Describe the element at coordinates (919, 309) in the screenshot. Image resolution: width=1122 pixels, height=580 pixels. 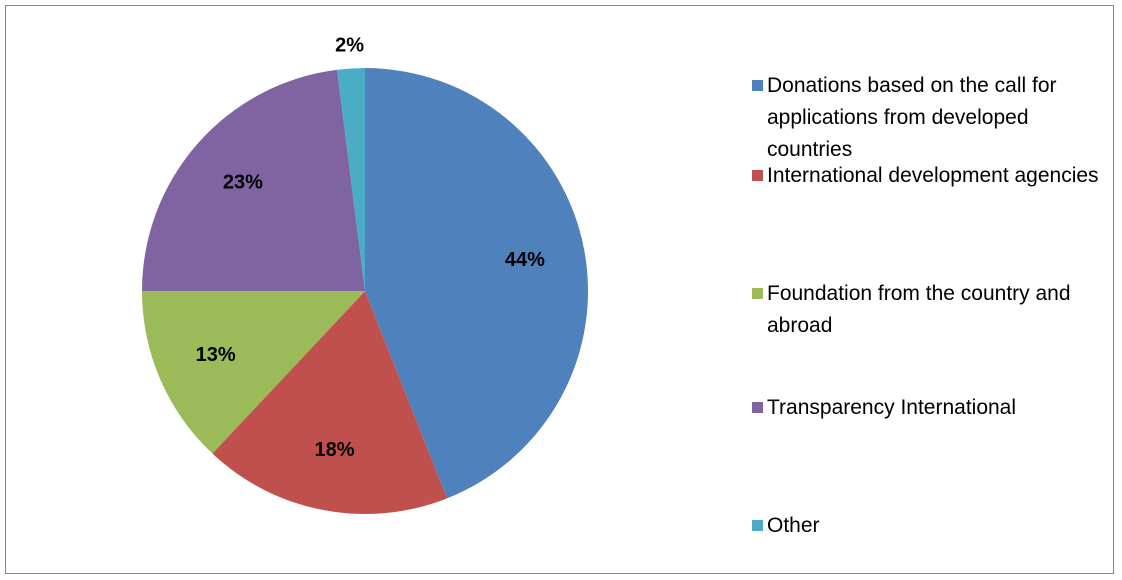
I see `legend-label: Foundation from the country and abroad` at that location.